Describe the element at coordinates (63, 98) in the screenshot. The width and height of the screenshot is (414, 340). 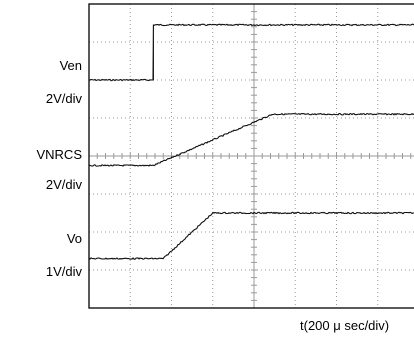
I see `ven-scale-label: 2V/div` at that location.